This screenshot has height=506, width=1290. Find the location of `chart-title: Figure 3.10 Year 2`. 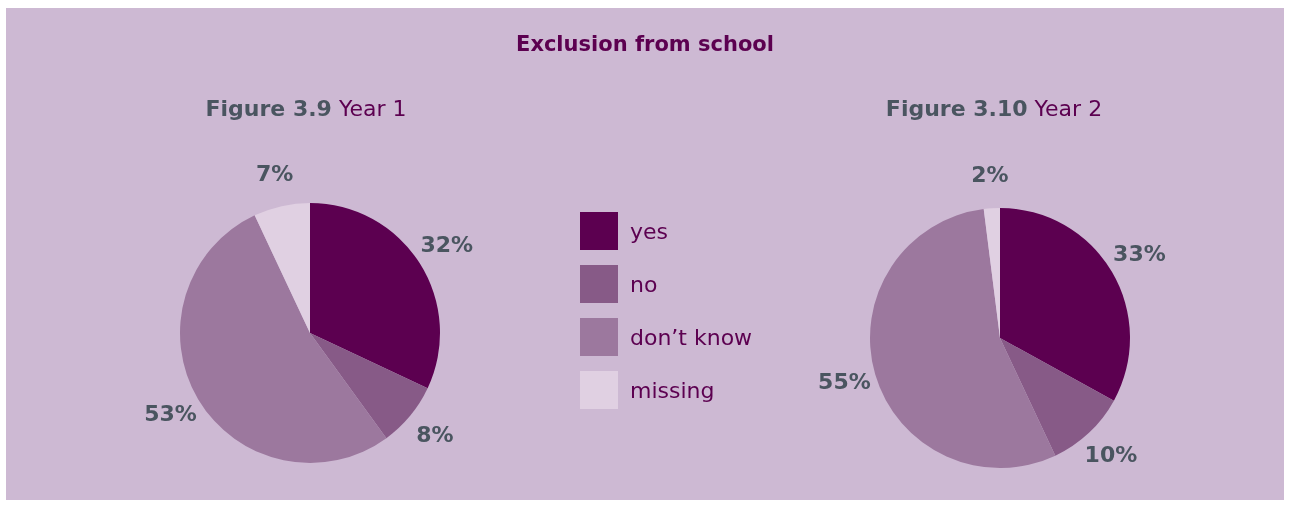

chart-title: Figure 3.10 Year 2 is located at coordinates (994, 108).